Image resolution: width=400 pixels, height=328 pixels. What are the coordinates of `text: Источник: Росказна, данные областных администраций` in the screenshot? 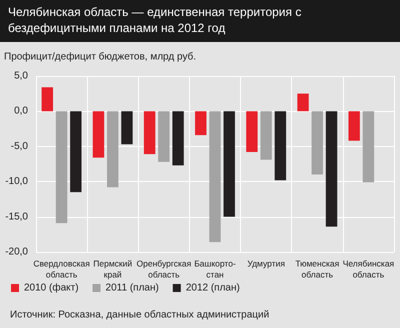 It's located at (140, 315).